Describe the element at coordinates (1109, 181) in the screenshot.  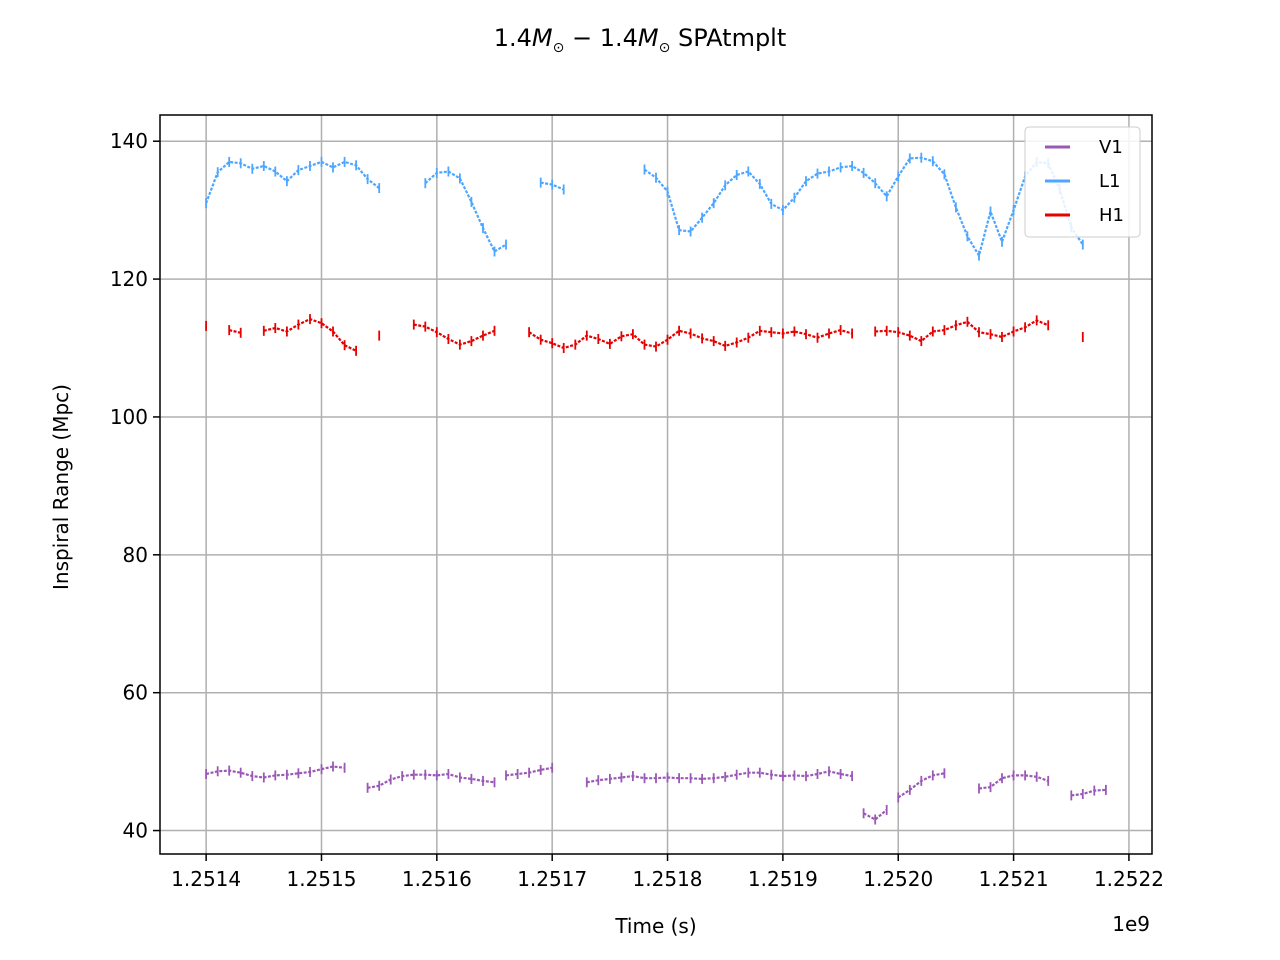
I see `legend-label: L1` at that location.